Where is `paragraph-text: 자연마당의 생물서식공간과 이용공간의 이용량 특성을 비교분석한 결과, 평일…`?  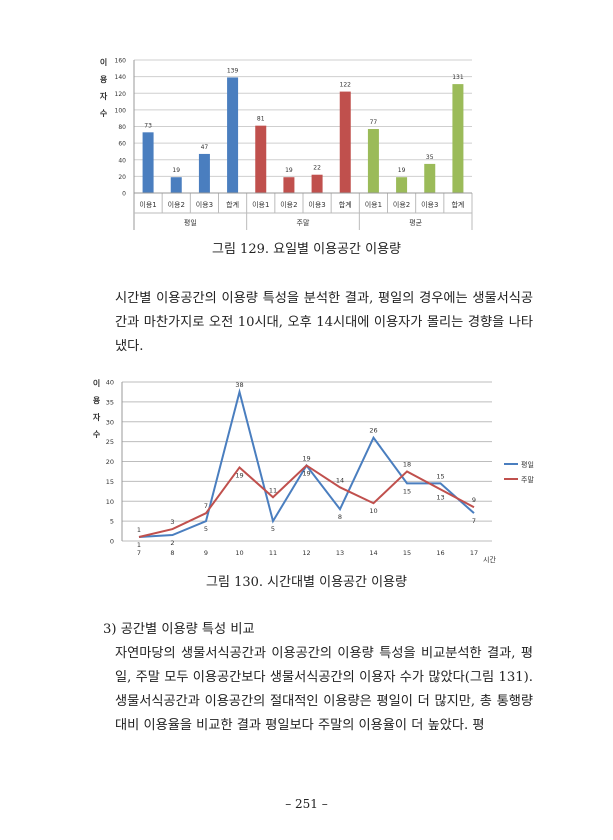
paragraph-text: 자연마당의 생물서식공간과 이용공간의 이용량 특성을 비교분석한 결과, 평일… is located at coordinates (324, 689).